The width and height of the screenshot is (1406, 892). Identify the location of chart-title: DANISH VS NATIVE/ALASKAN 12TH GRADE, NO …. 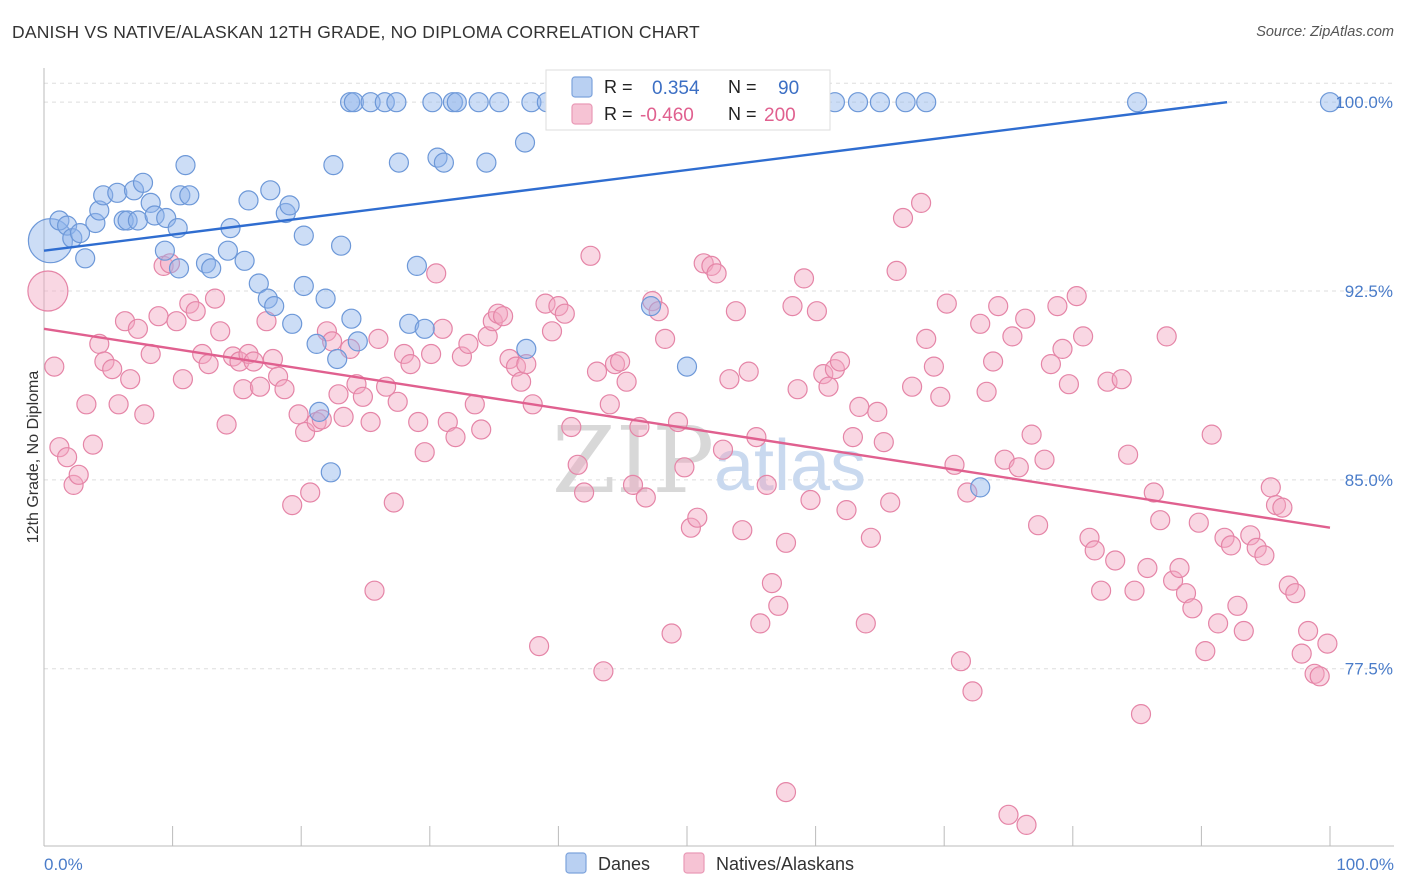
(356, 32).